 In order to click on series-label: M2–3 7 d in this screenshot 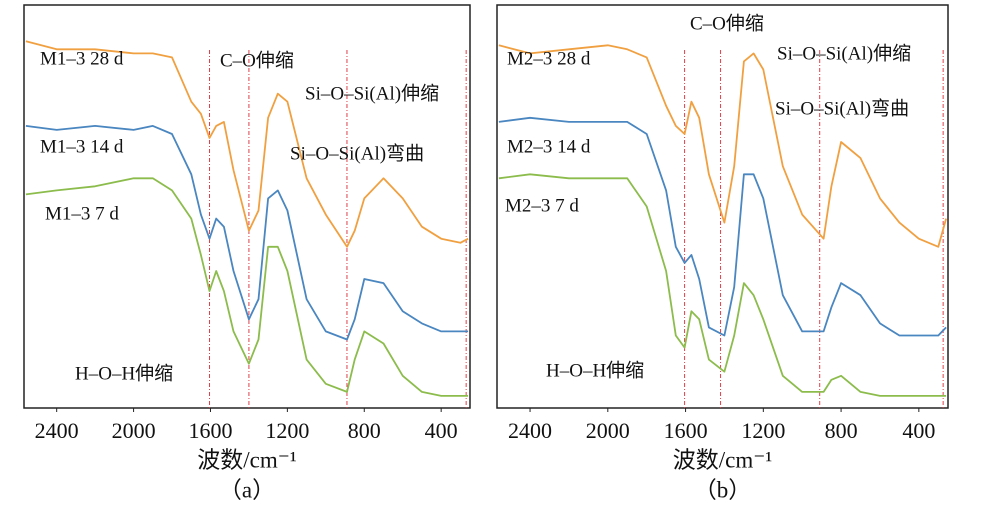, I will do `click(542, 205)`.